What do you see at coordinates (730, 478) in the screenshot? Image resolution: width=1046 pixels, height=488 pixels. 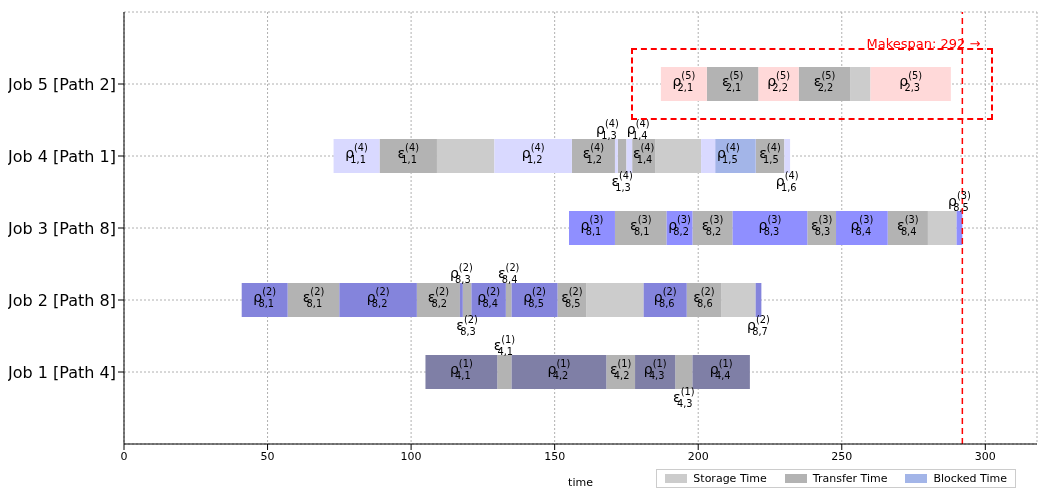 I see `legend-label: Storage Time` at bounding box center [730, 478].